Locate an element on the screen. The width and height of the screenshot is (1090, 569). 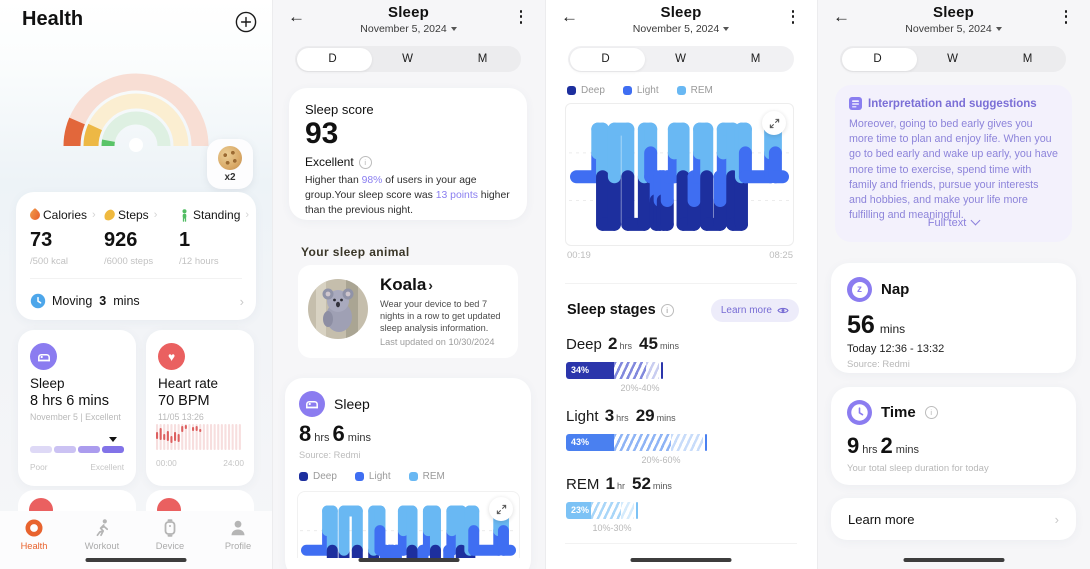
card-title: Heart rate is located at coordinates (188, 383).